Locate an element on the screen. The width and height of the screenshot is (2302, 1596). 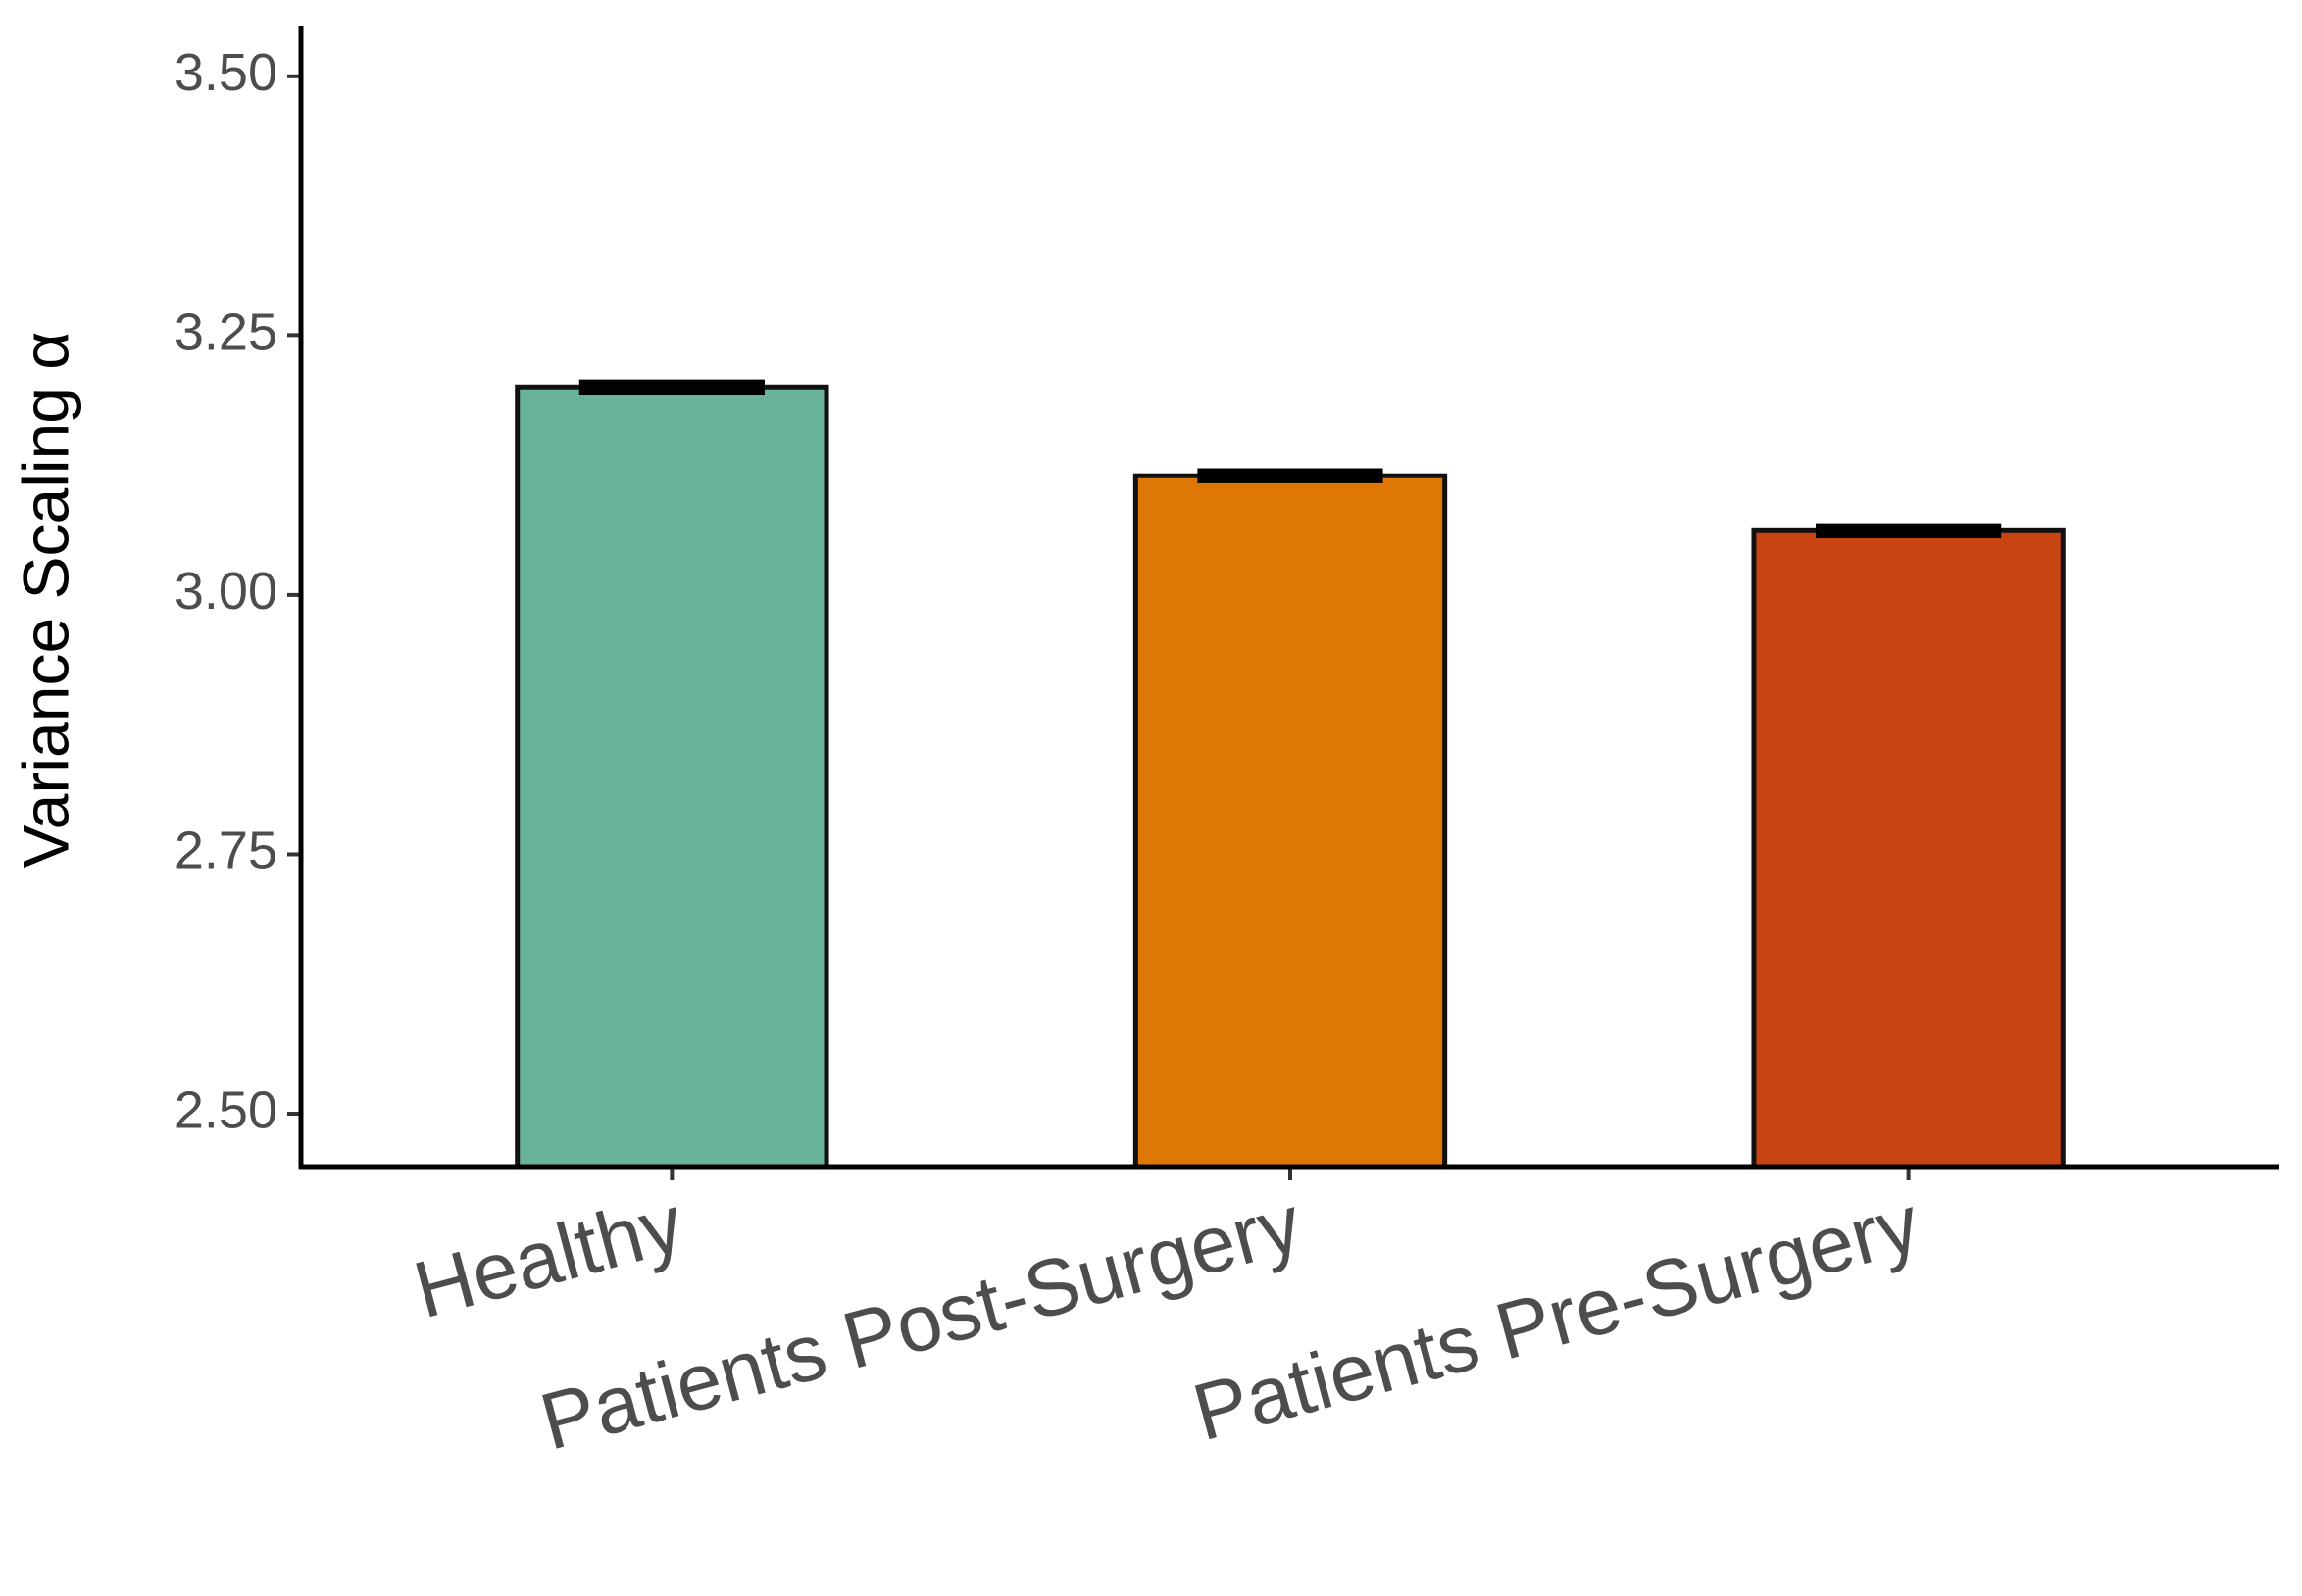
y-axis-label: Variance Scaling α is located at coordinates (45, 600).